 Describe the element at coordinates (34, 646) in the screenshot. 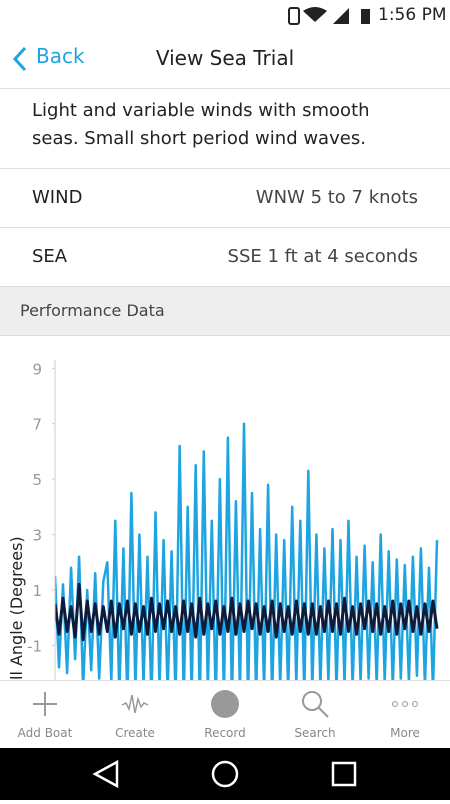

I see `y-tick-label: -1` at that location.